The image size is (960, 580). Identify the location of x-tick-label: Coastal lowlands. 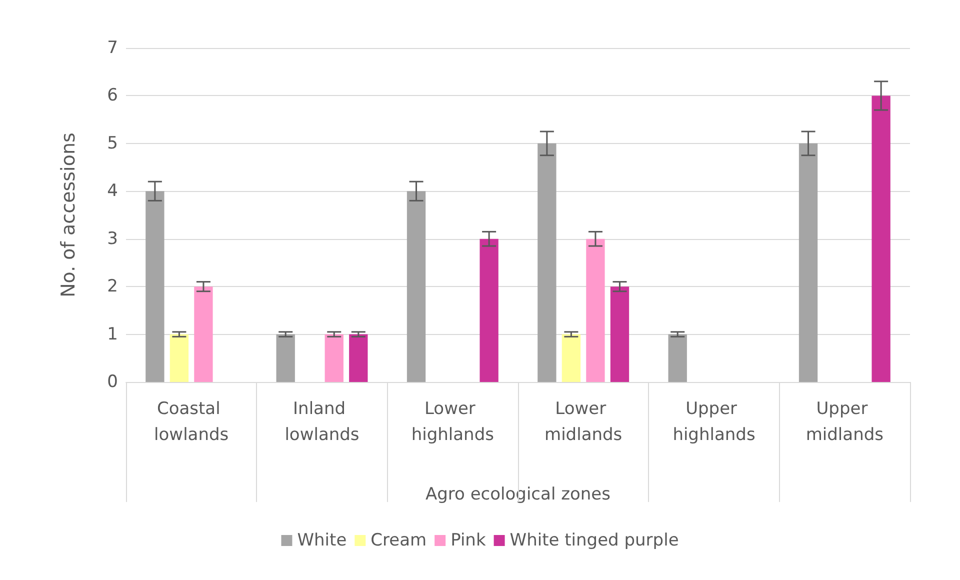
(191, 422).